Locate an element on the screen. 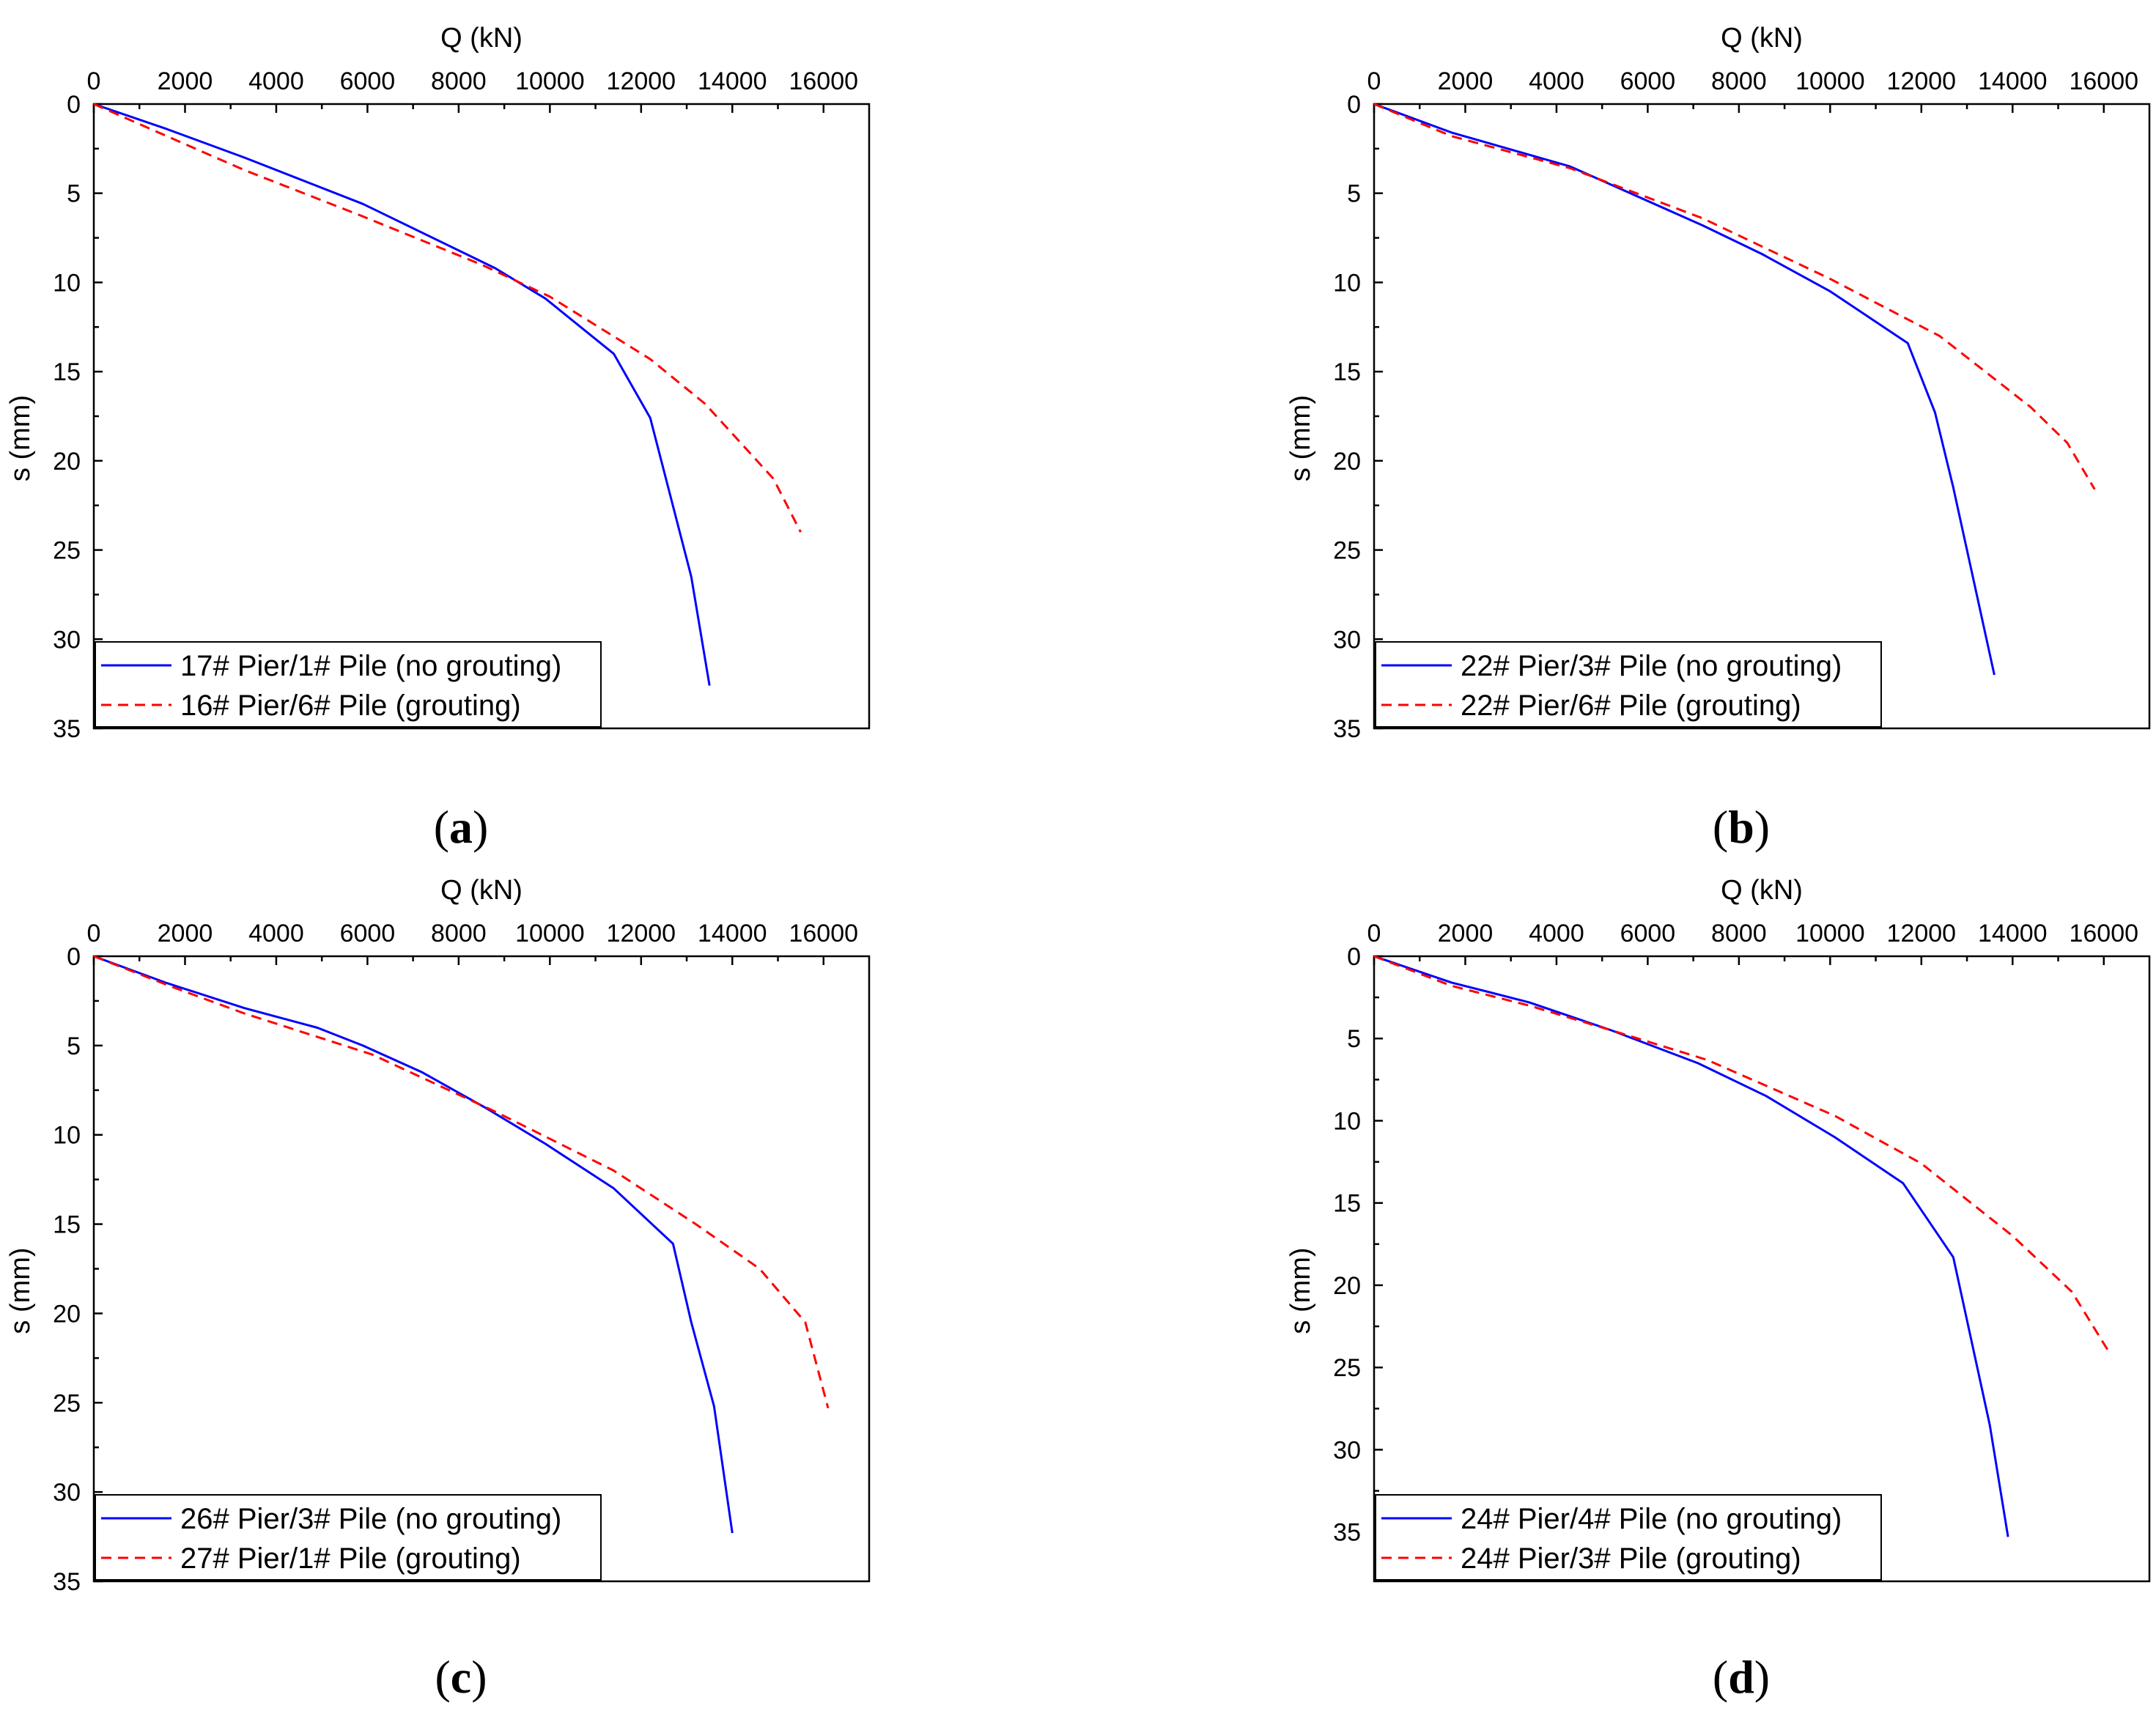 The image size is (2156, 1711). legend-label: 16# Pier/6# Pile (grouting) is located at coordinates (350, 706).